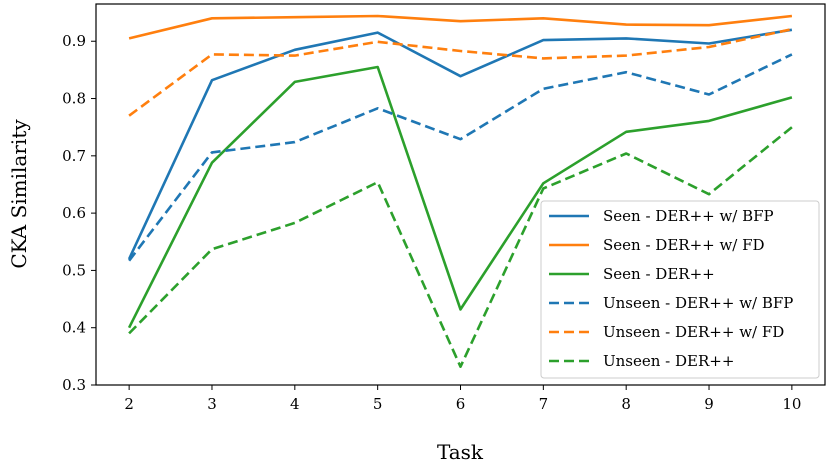 The image size is (831, 469). I want to click on x-tick-label: 5, so click(378, 404).